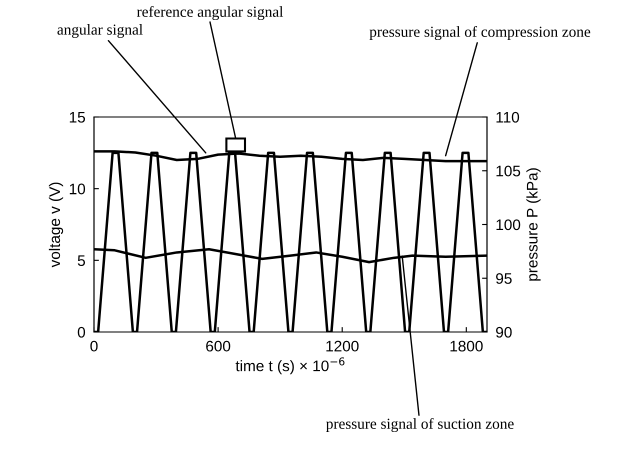  I want to click on y-tick-label: 15, so click(78, 117).